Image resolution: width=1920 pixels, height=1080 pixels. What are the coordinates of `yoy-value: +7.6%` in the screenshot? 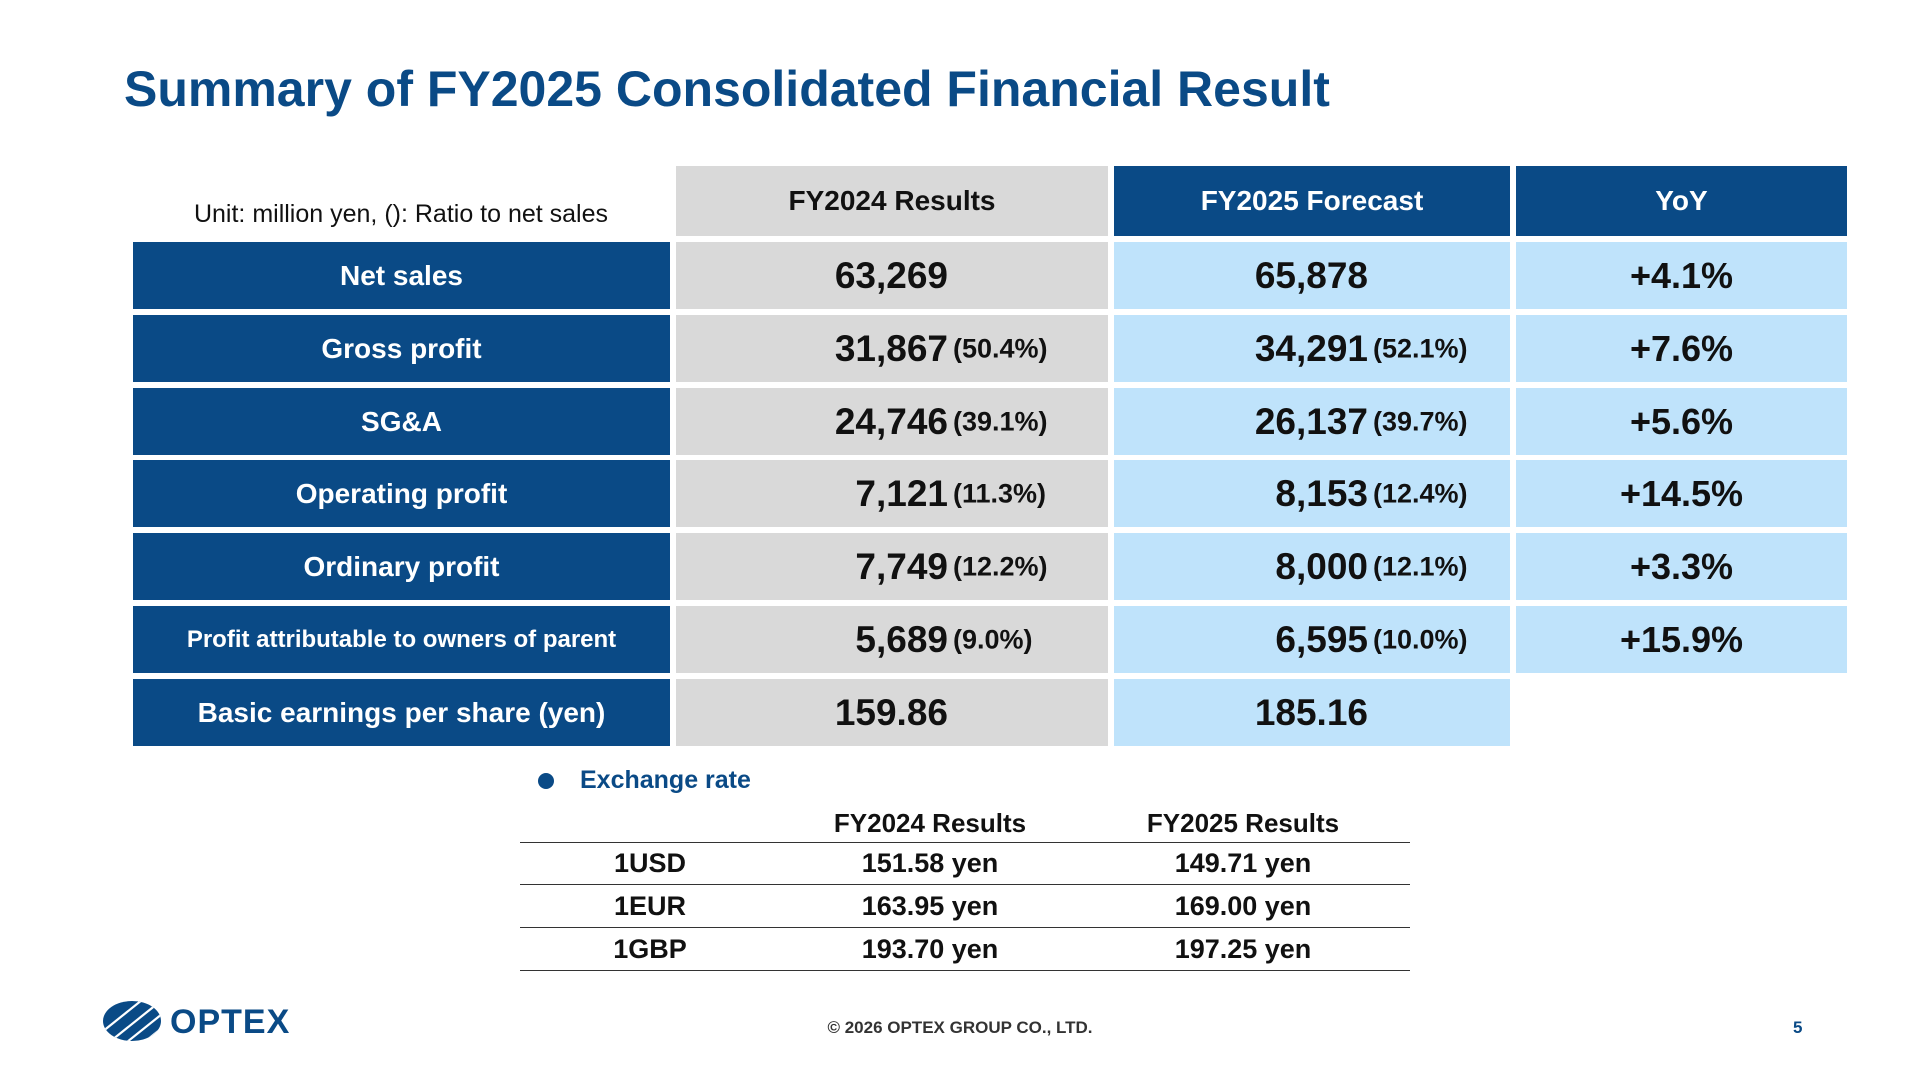 It's located at (1681, 348).